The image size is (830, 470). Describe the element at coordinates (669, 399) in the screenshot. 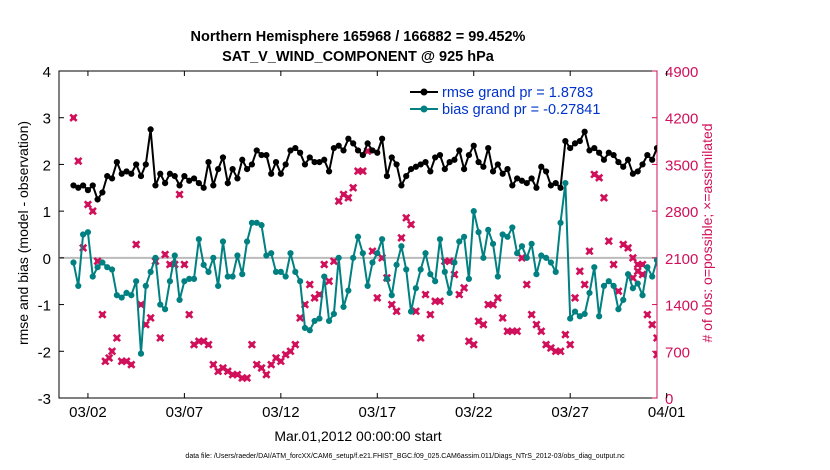

I see `y-right-tick-label: 0` at that location.